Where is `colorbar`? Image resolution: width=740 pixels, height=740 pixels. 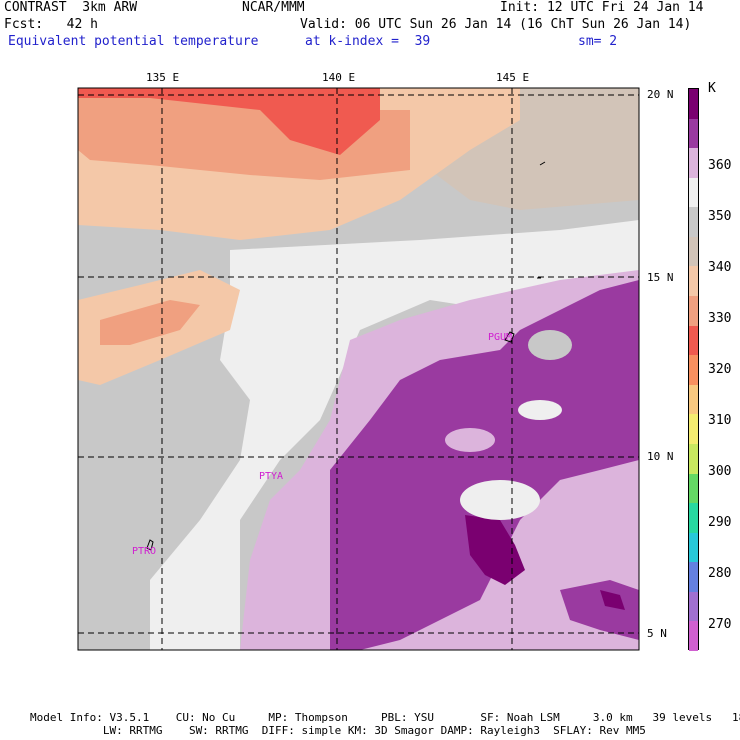 colorbar is located at coordinates (693, 369).